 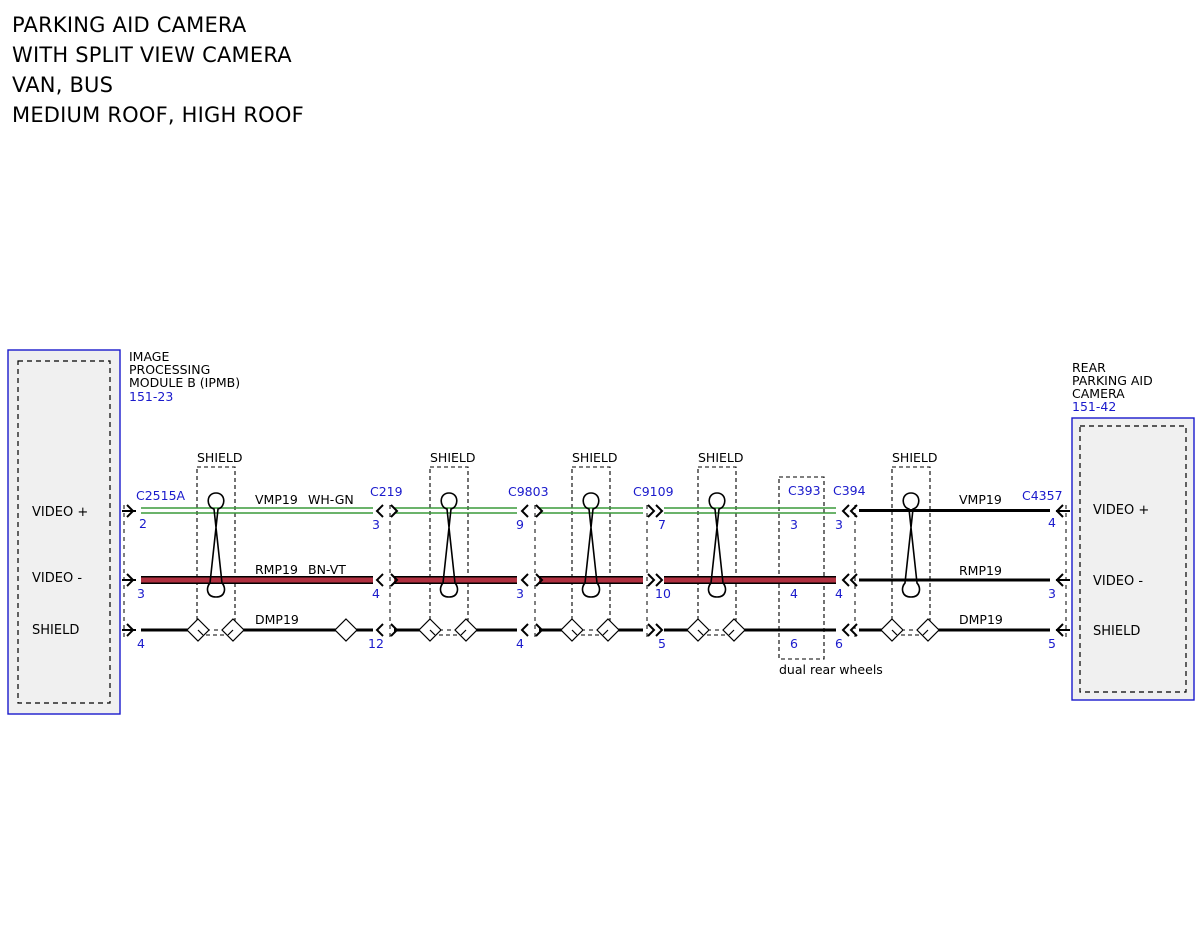 What do you see at coordinates (276, 499) in the screenshot?
I see `label-vmp19-left: VMP19` at bounding box center [276, 499].